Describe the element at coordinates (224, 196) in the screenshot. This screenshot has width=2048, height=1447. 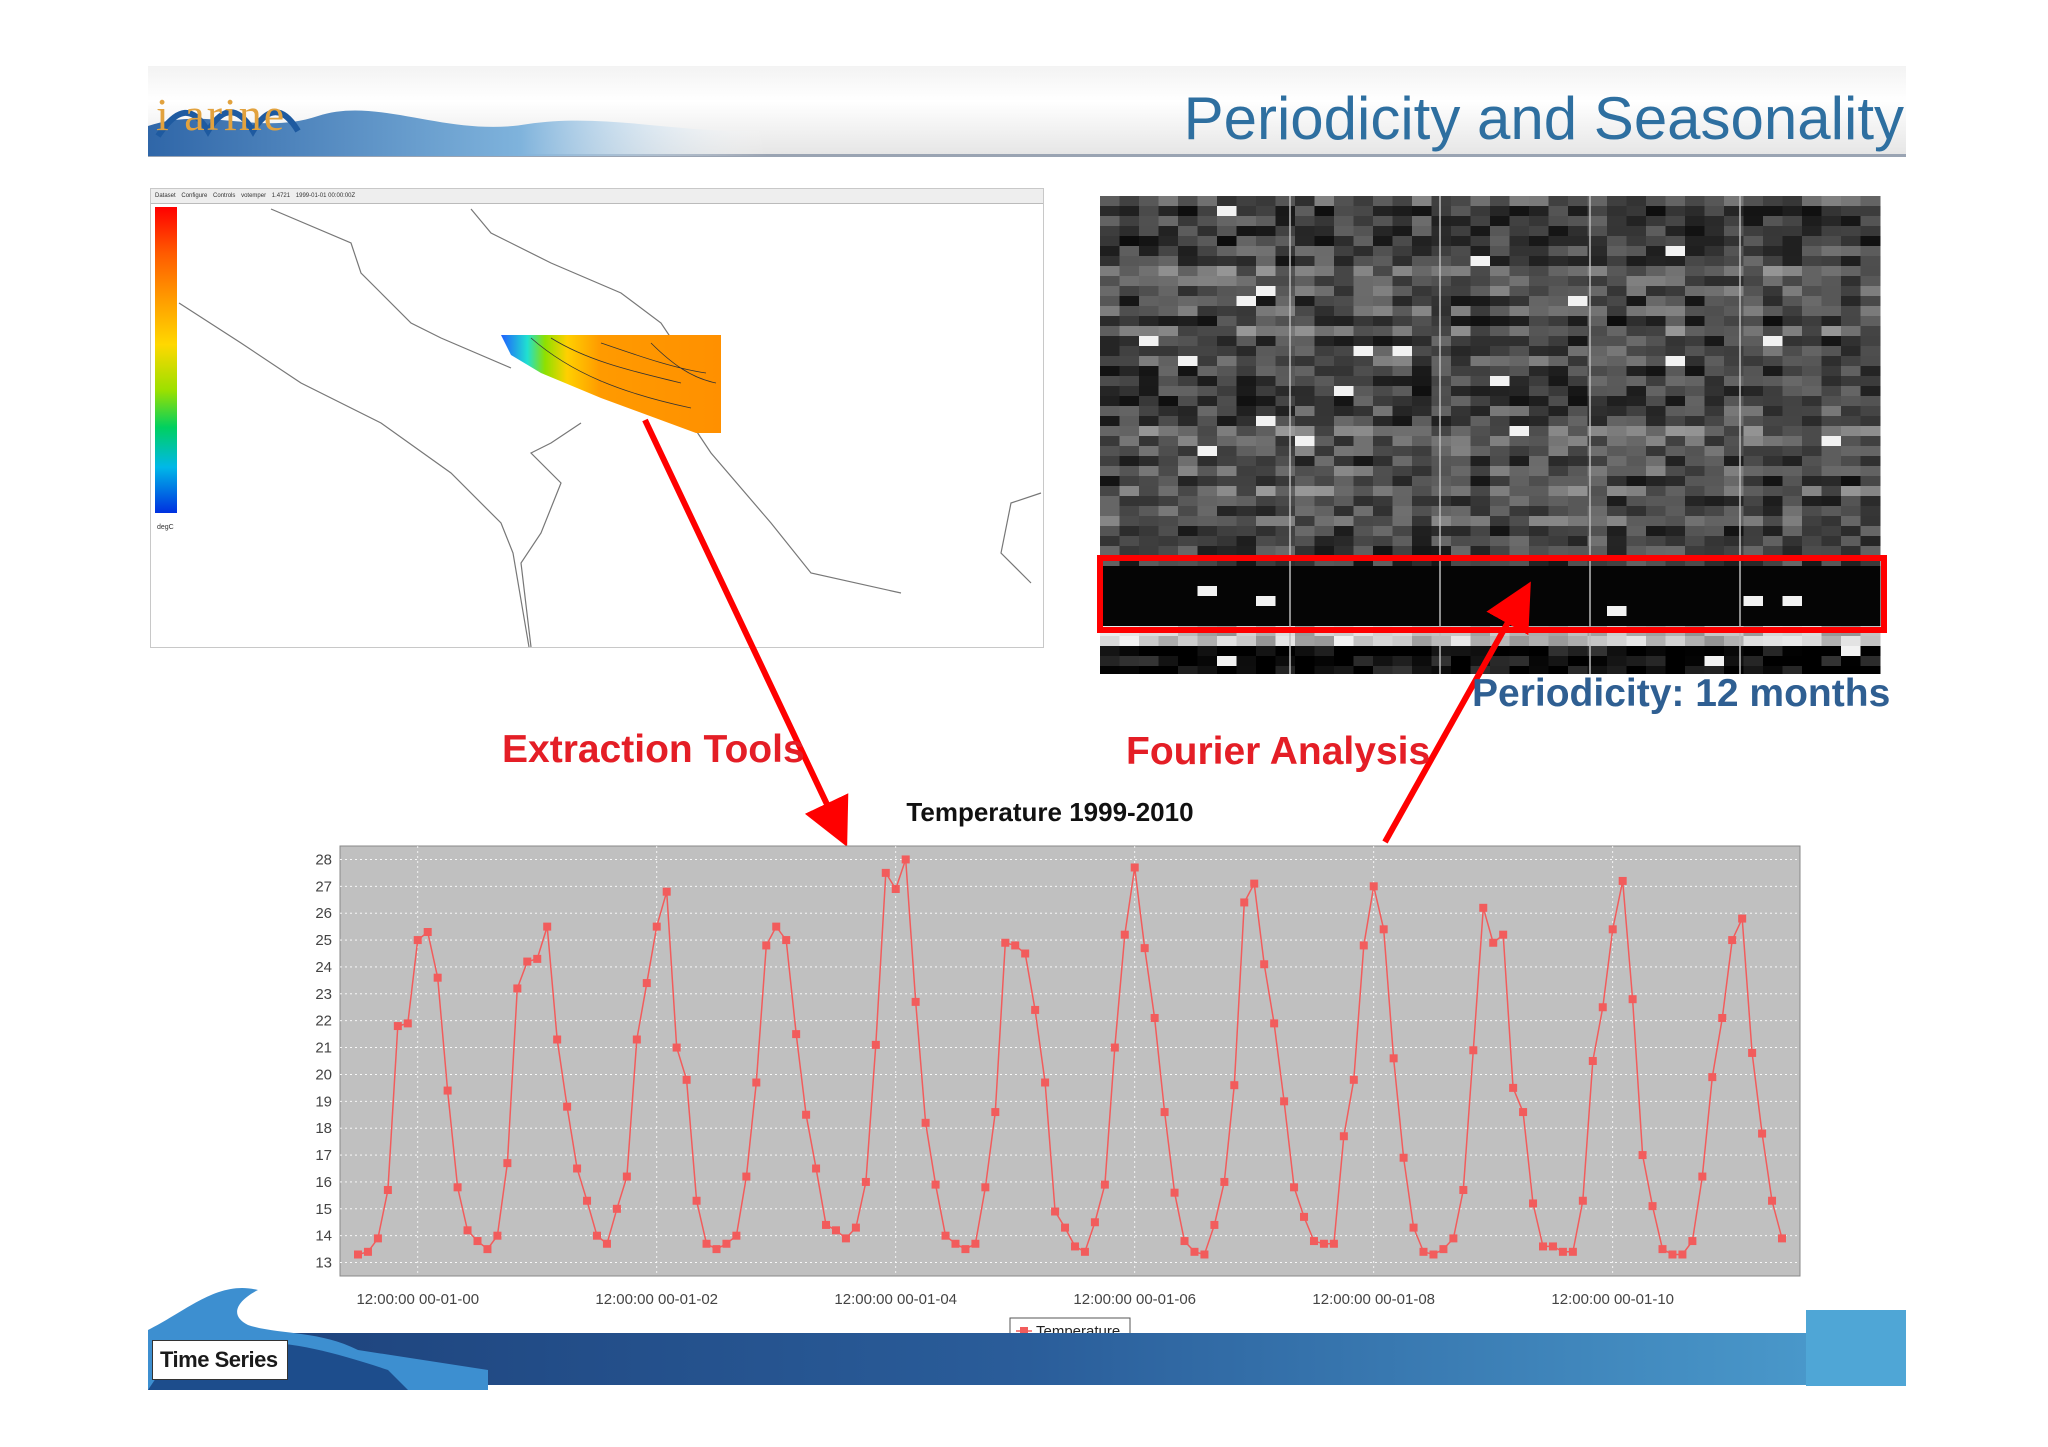
I see `toolbar-menu-controls: Controls` at that location.